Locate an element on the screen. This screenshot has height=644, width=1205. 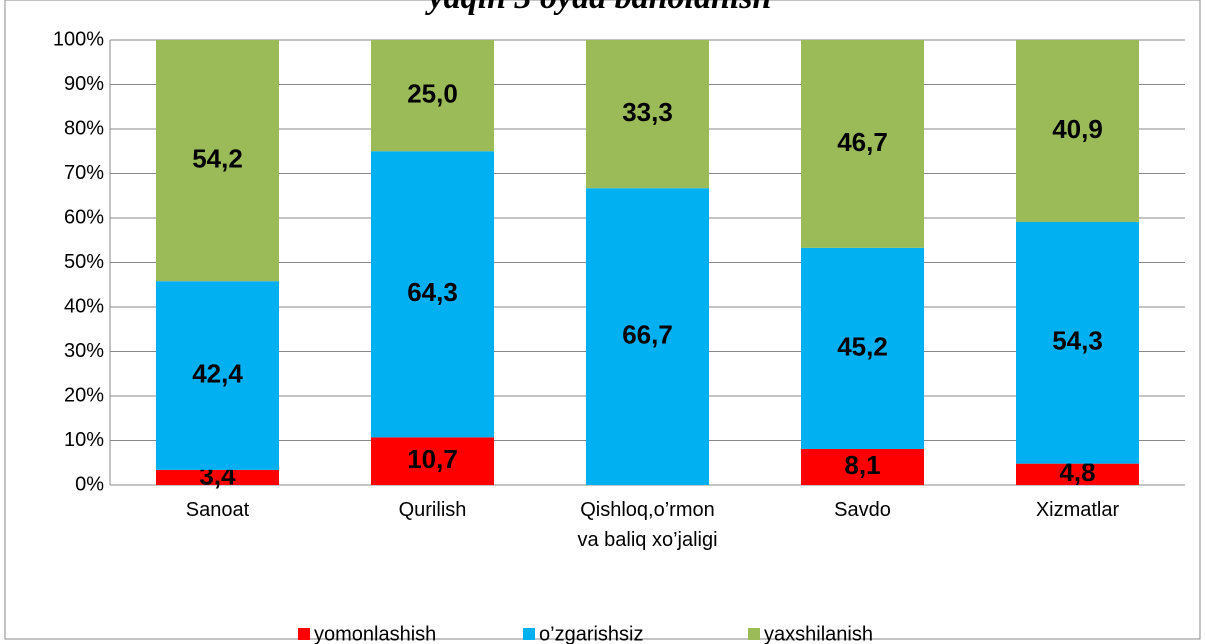
legend-label: o’zgarishsiz is located at coordinates (591, 633).